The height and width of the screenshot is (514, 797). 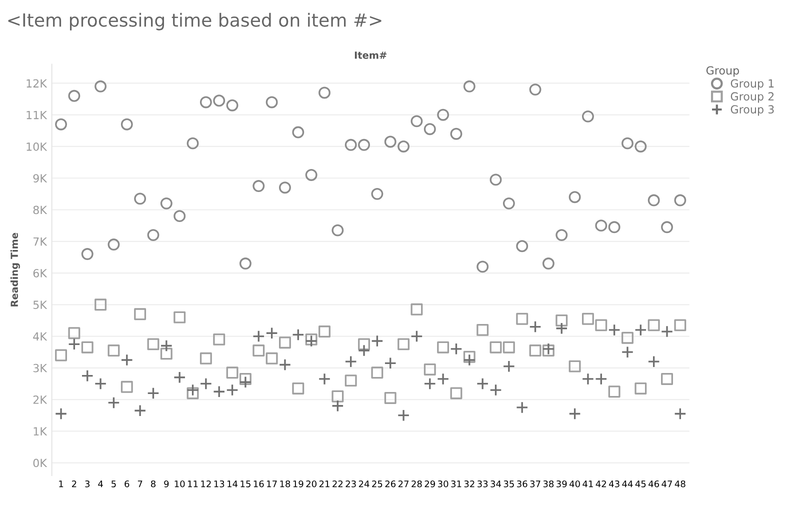 What do you see at coordinates (15, 269) in the screenshot?
I see `y-axis-title: Reading Time` at bounding box center [15, 269].